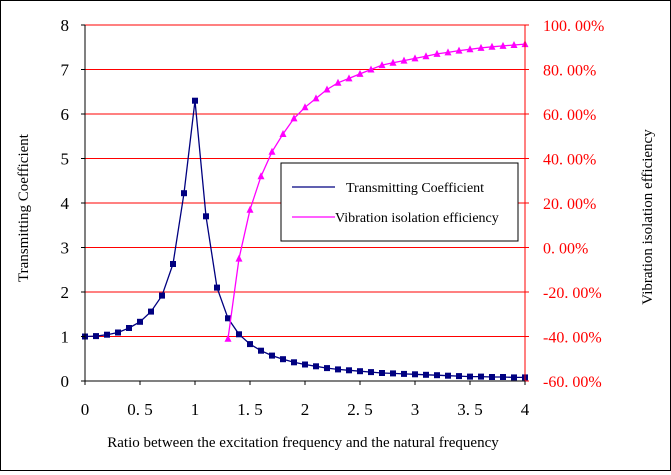 This screenshot has width=671, height=475. Describe the element at coordinates (360, 409) in the screenshot. I see `x-tick-label: 2. 5` at that location.